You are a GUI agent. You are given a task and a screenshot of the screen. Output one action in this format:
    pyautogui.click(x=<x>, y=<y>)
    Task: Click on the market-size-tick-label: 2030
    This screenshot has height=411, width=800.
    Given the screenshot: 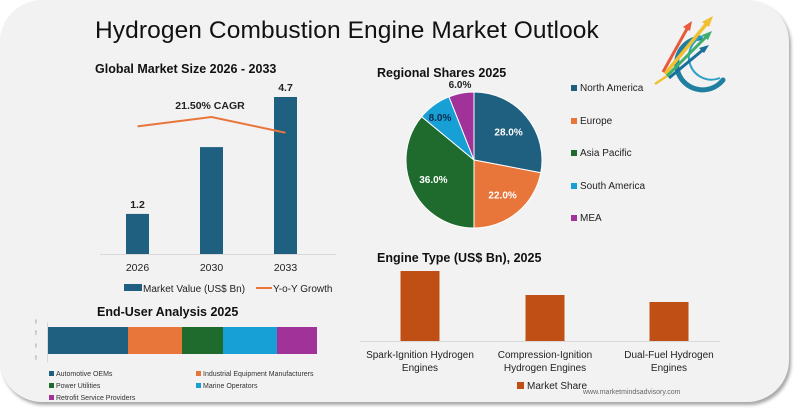 What is the action you would take?
    pyautogui.click(x=212, y=268)
    